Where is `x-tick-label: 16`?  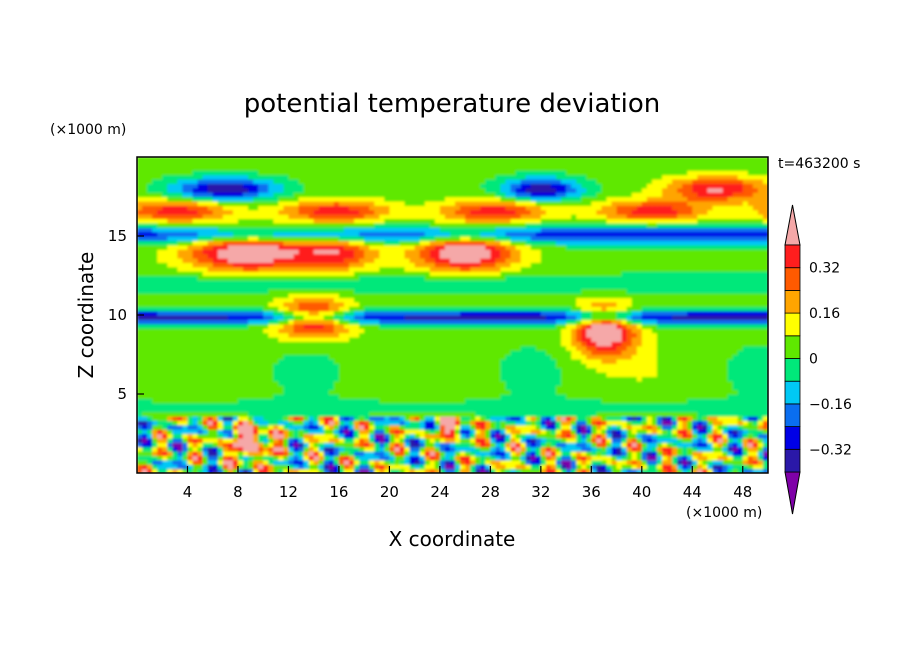
x-tick-label: 16 is located at coordinates (338, 492).